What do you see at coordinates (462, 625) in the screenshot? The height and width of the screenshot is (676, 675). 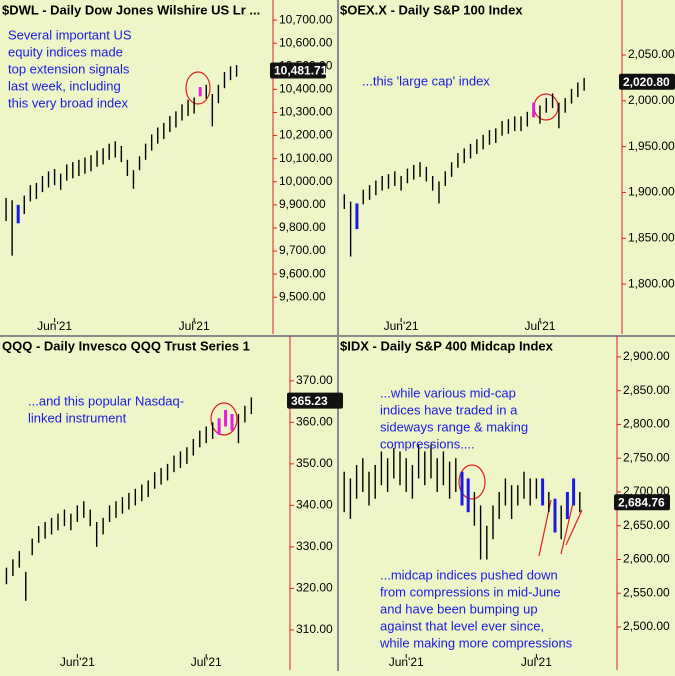 I see `annotation: against that level ever since,` at bounding box center [462, 625].